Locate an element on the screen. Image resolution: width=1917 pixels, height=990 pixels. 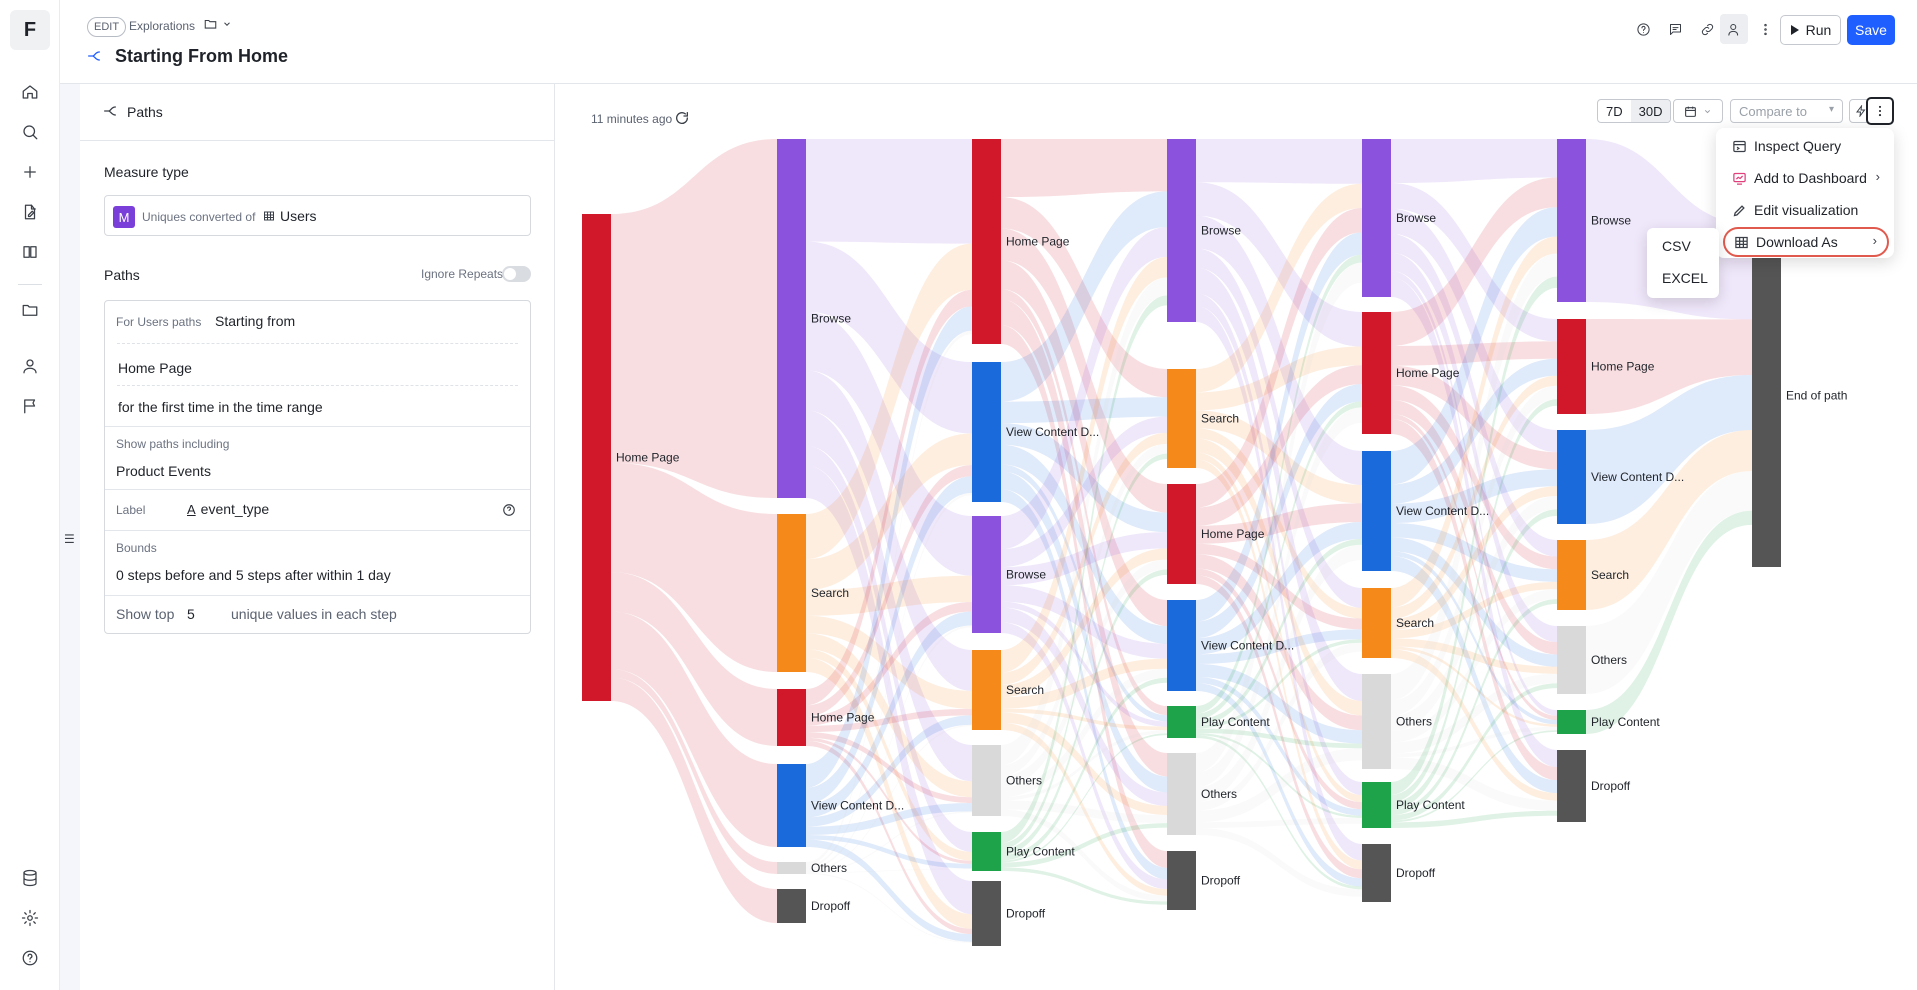
refresh-icon is located at coordinates (682, 118).